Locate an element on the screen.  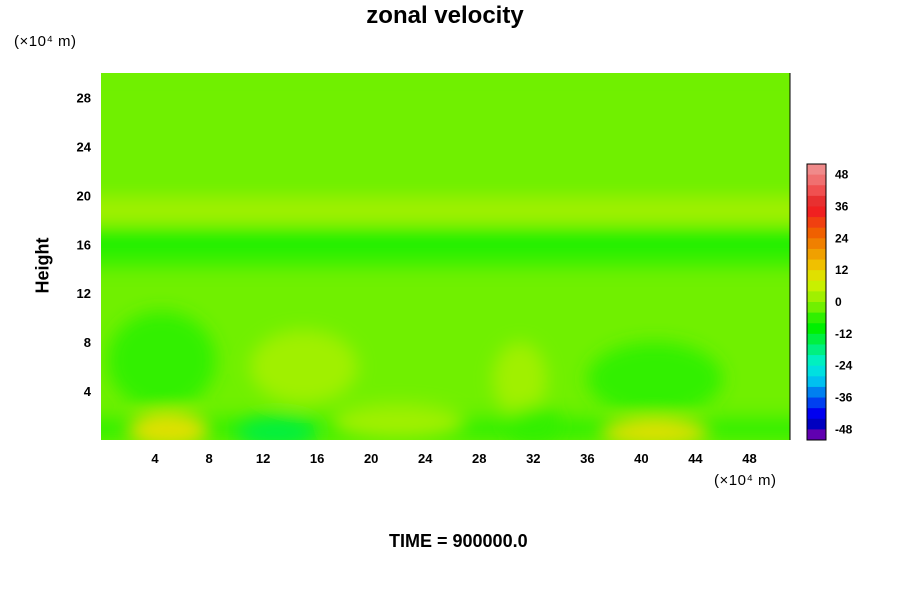
y-axis-unit: (×10⁴ m) is located at coordinates (45, 41).